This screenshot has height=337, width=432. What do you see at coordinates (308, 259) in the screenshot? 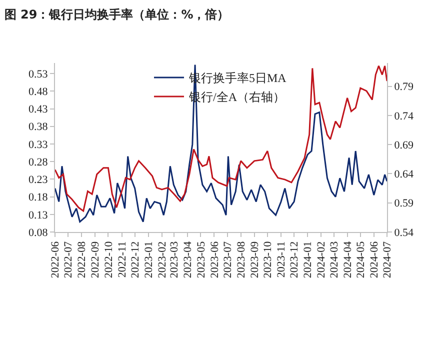
I see `x-tick-label: 2024-01` at bounding box center [308, 259].